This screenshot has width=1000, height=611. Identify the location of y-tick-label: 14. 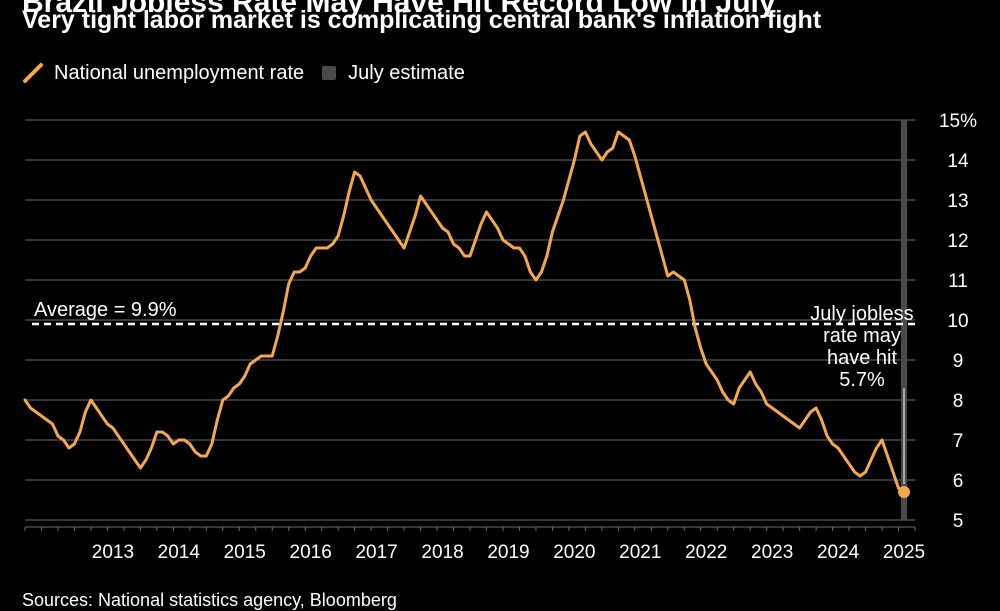
(958, 161).